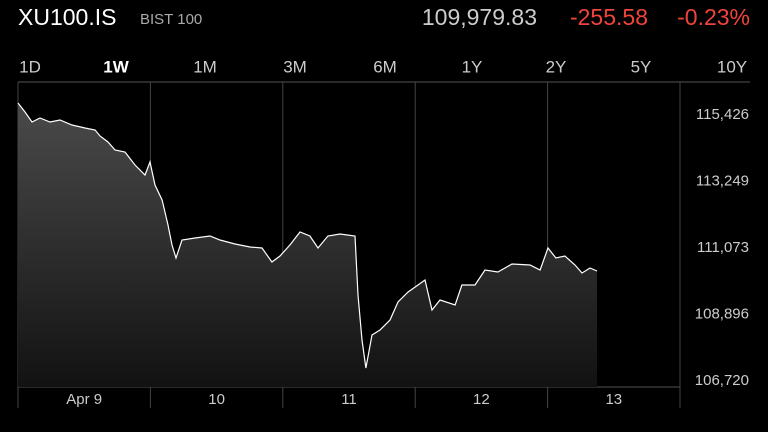 The height and width of the screenshot is (432, 768). What do you see at coordinates (722, 181) in the screenshot?
I see `y-tick-label: 113,249` at bounding box center [722, 181].